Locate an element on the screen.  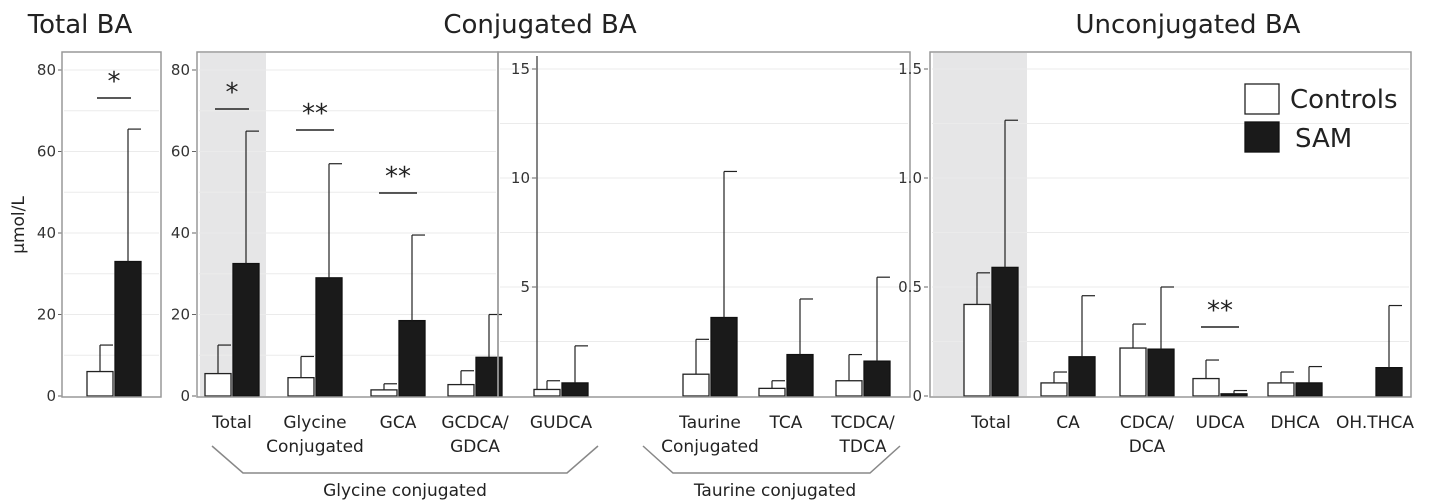
category-label: GDCA is located at coordinates (475, 447).